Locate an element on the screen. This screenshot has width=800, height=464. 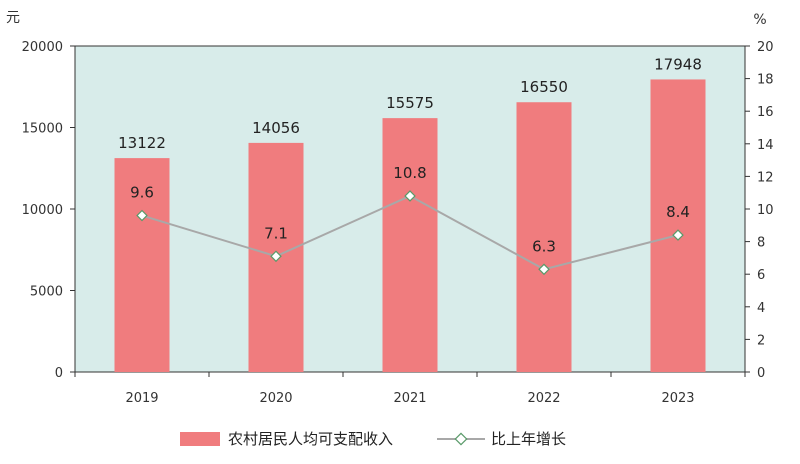
right-tick-label: 14 is located at coordinates (765, 145).